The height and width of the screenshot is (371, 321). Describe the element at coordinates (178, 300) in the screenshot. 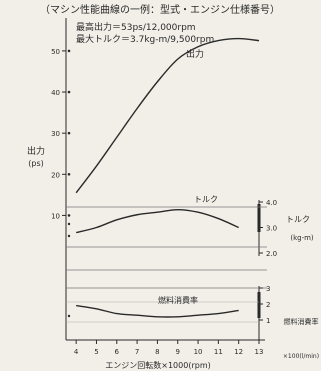

I see `fuel-curve-label: 燃料消費率` at that location.